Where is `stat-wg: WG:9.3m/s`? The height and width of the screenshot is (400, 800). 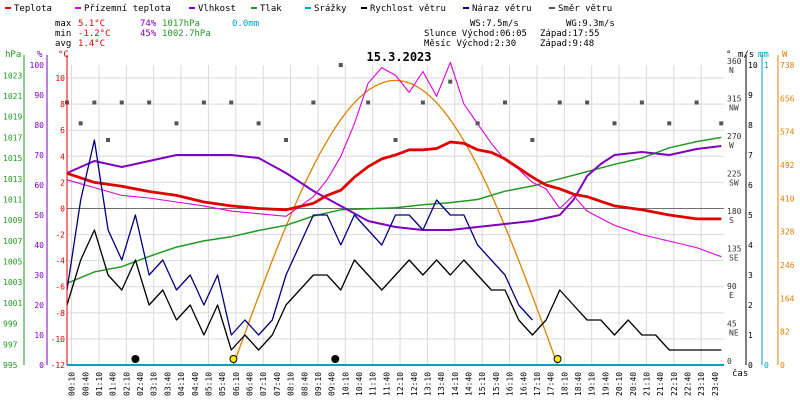
stat-wg: WG:9.3m/s is located at coordinates (590, 24).